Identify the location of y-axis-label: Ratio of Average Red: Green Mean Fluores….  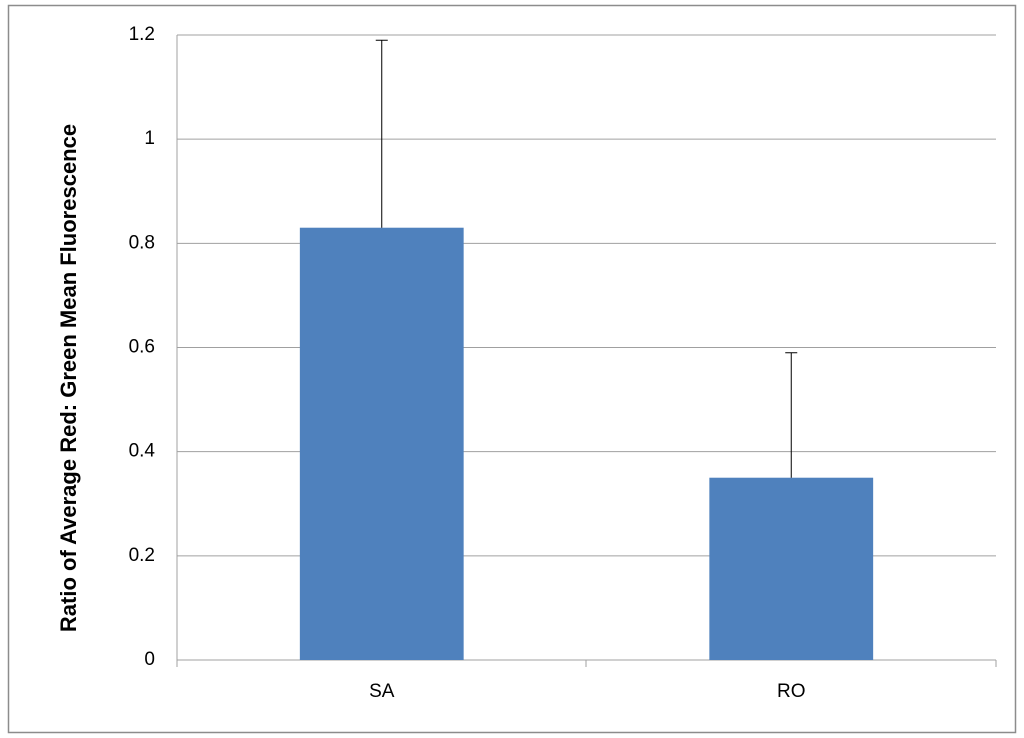
(68, 378).